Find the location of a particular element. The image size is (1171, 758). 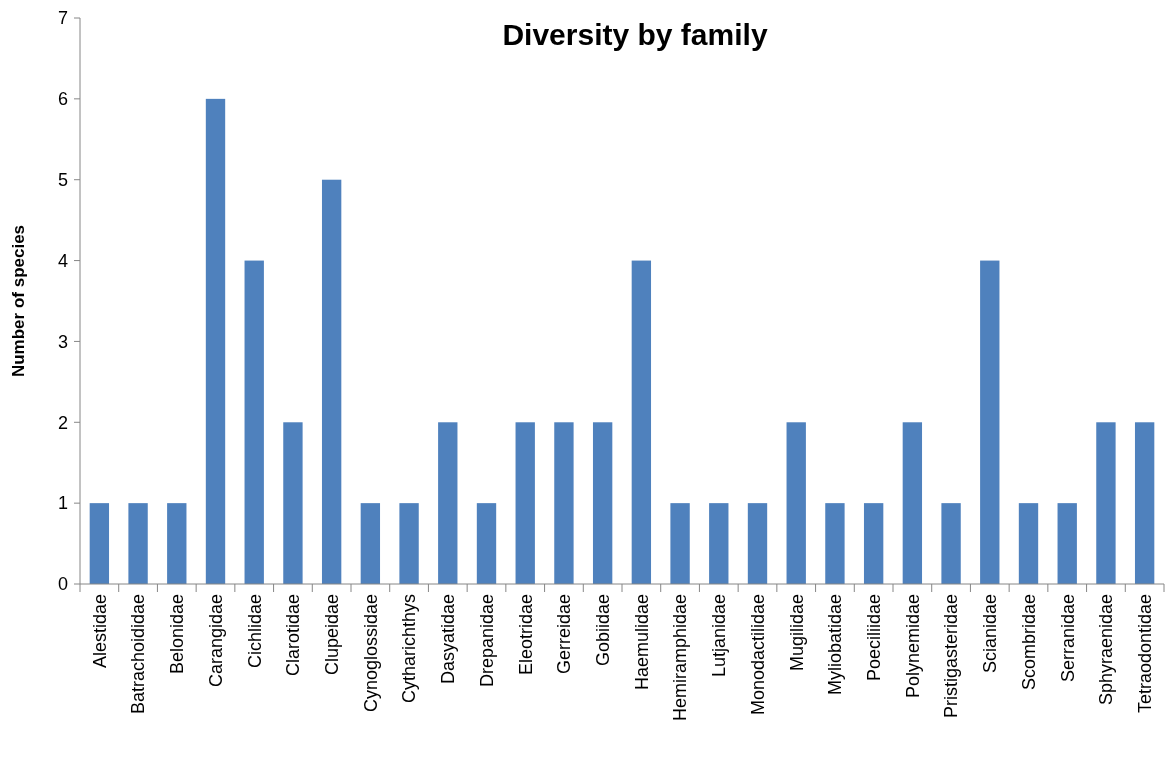

x-tick-label: Eleotridae is located at coordinates (525, 635).